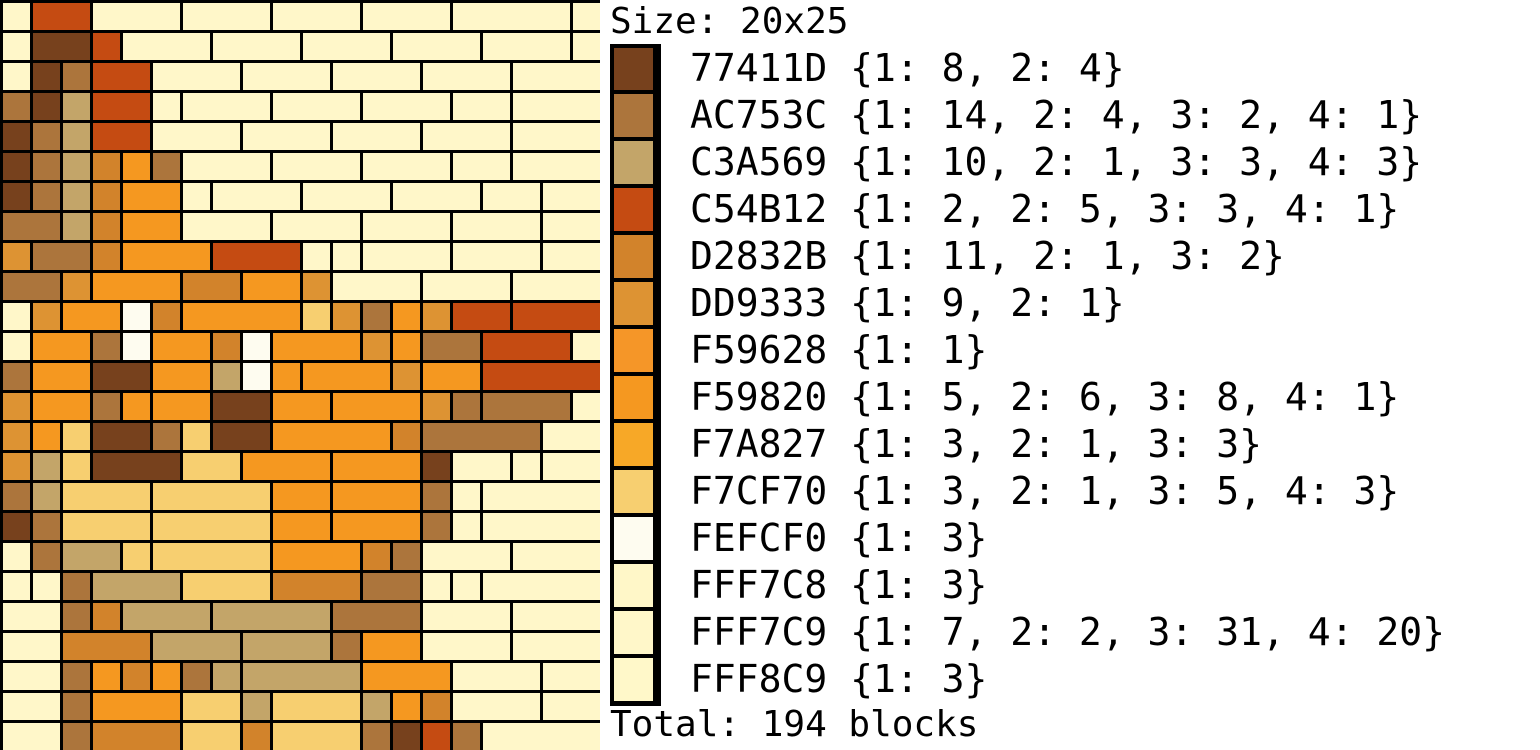 The width and height of the screenshot is (1540, 750). I want to click on legend-entry-text: F59628 {1: 1}, so click(839, 350).